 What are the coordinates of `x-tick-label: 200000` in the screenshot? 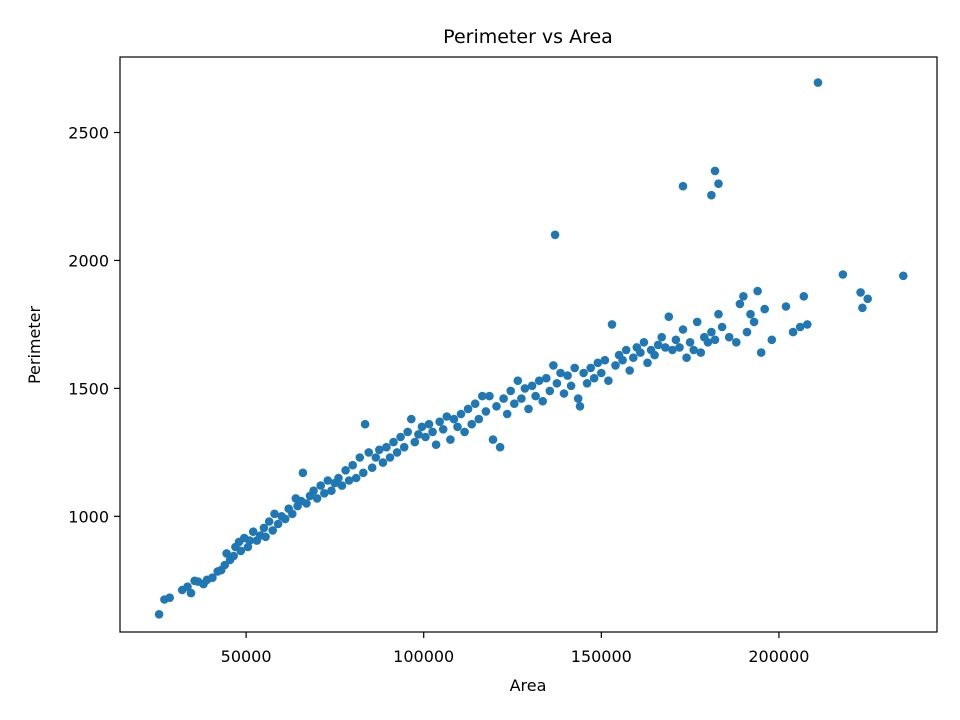 It's located at (778, 656).